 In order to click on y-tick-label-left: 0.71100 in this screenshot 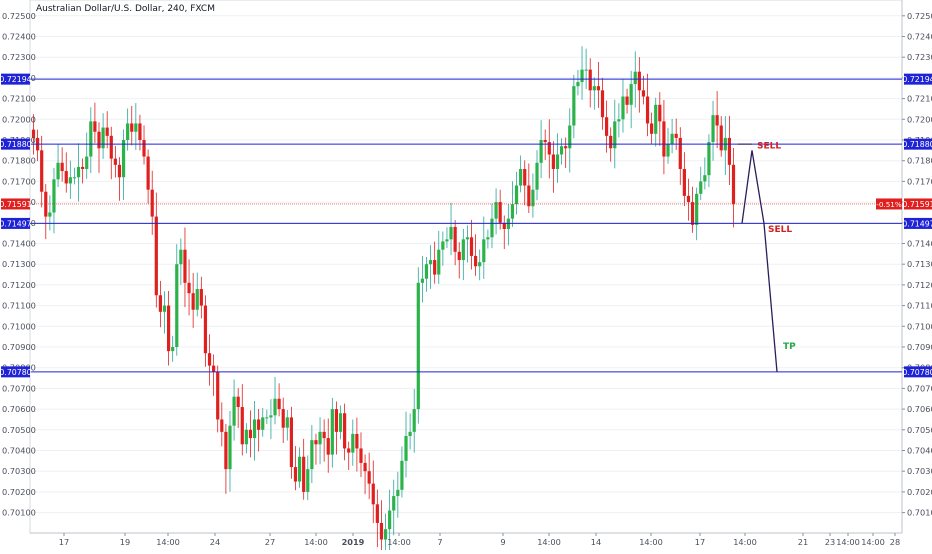, I will do `click(19, 306)`.